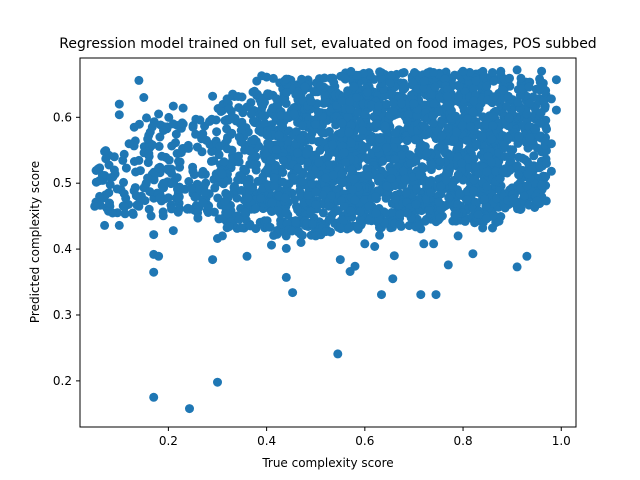 This screenshot has width=640, height=480. I want to click on y-axis-label: Predicted complexity score, so click(35, 242).